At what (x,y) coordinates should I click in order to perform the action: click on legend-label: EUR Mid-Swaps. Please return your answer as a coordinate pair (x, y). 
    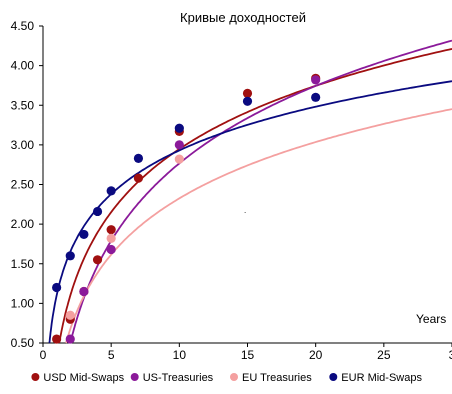
    Looking at the image, I should click on (381, 378).